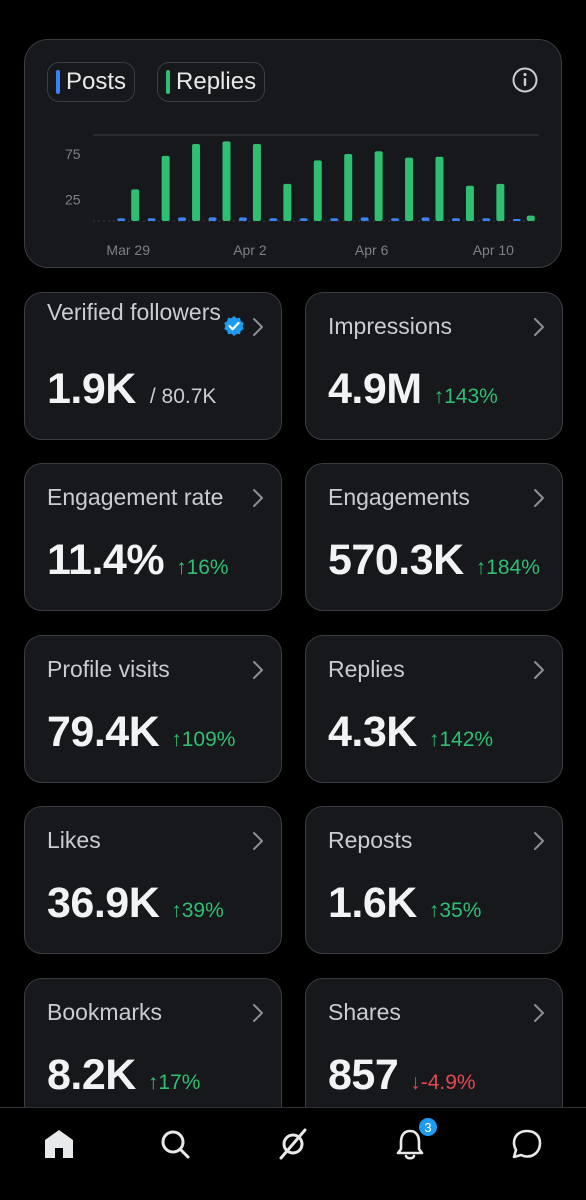 This screenshot has height=1200, width=586. Describe the element at coordinates (363, 1075) in the screenshot. I see `stat-value: 857` at that location.